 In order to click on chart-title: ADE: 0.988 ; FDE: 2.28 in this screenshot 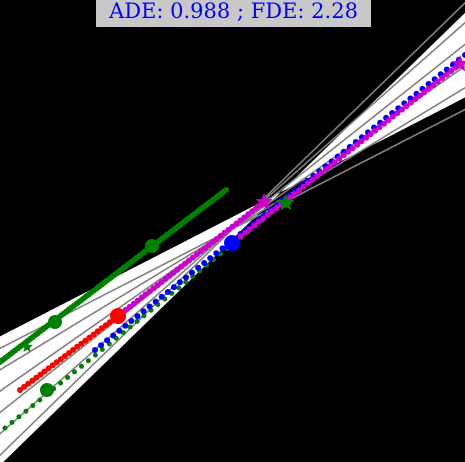, I will do `click(233, 11)`.